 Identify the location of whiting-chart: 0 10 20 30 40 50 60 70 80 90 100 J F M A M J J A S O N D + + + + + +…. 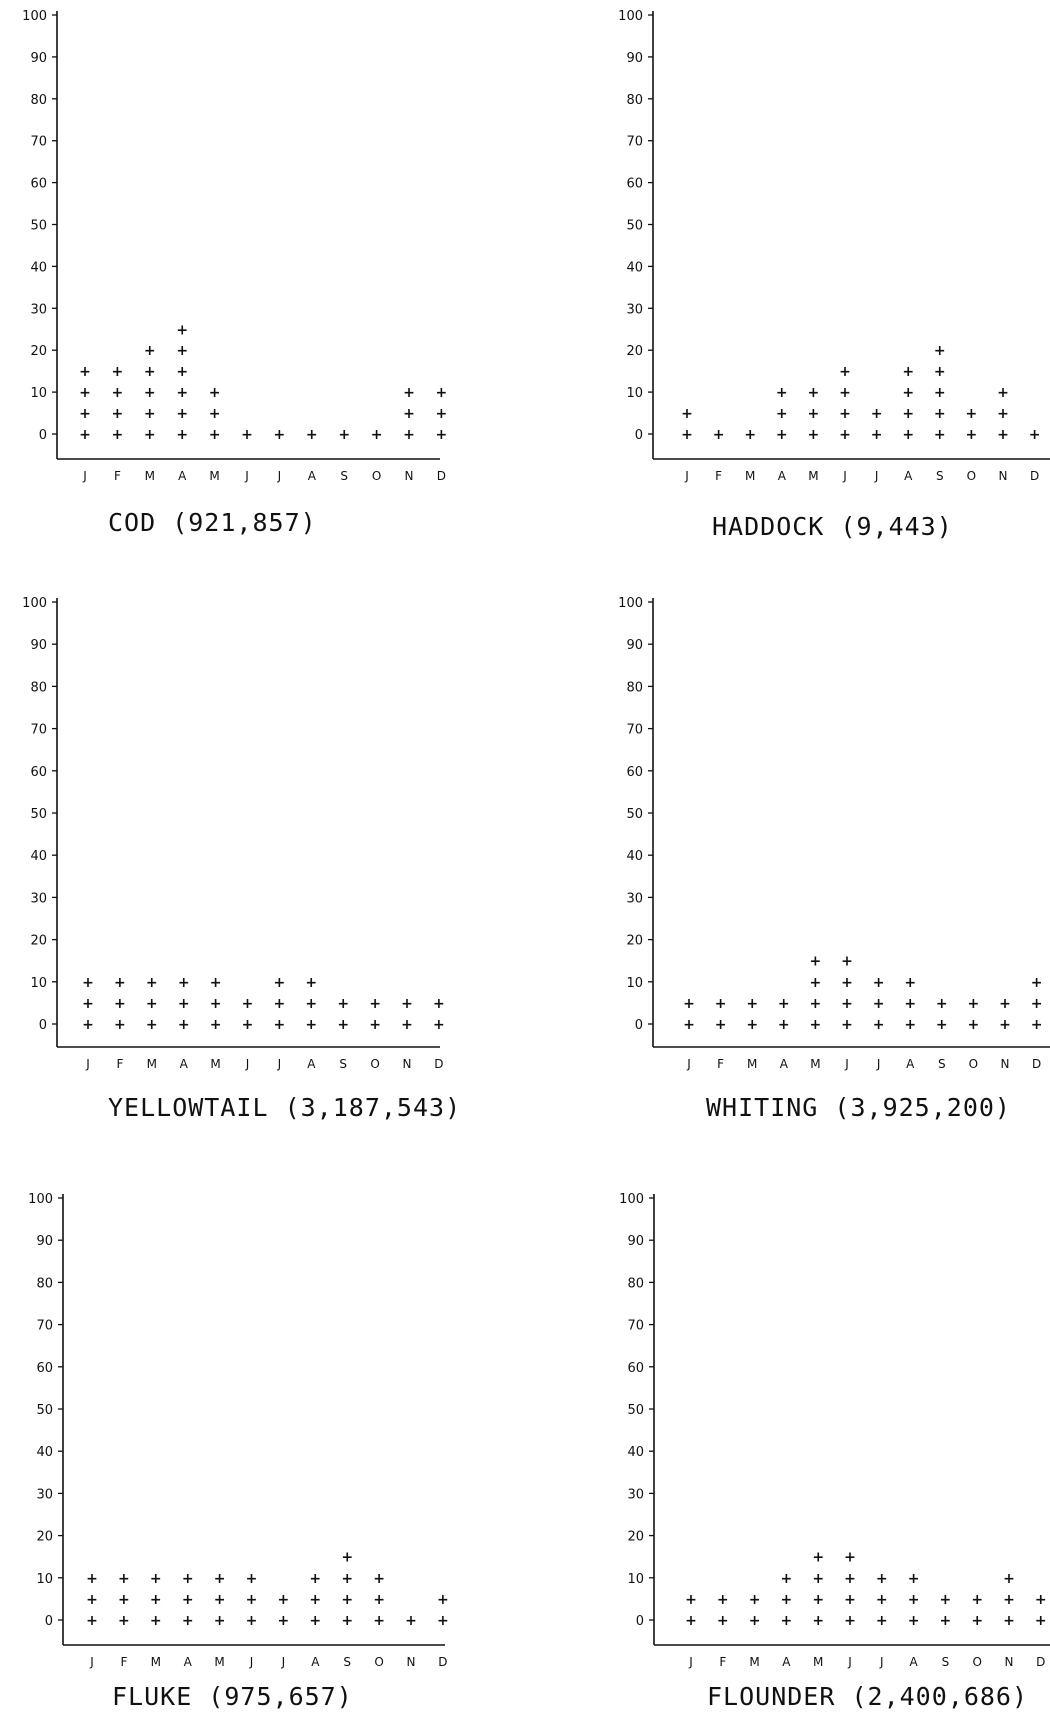
(834, 833).